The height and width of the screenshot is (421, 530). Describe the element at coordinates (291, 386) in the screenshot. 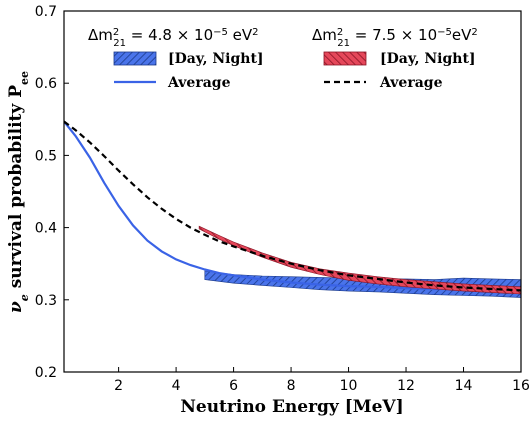

I see `x-tick-label: 8` at that location.